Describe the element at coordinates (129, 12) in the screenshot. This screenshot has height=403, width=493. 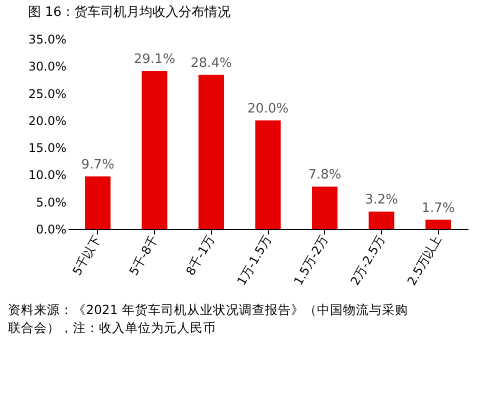
I see `chart-title: 图 16：货车司机月均收入分布情况` at that location.